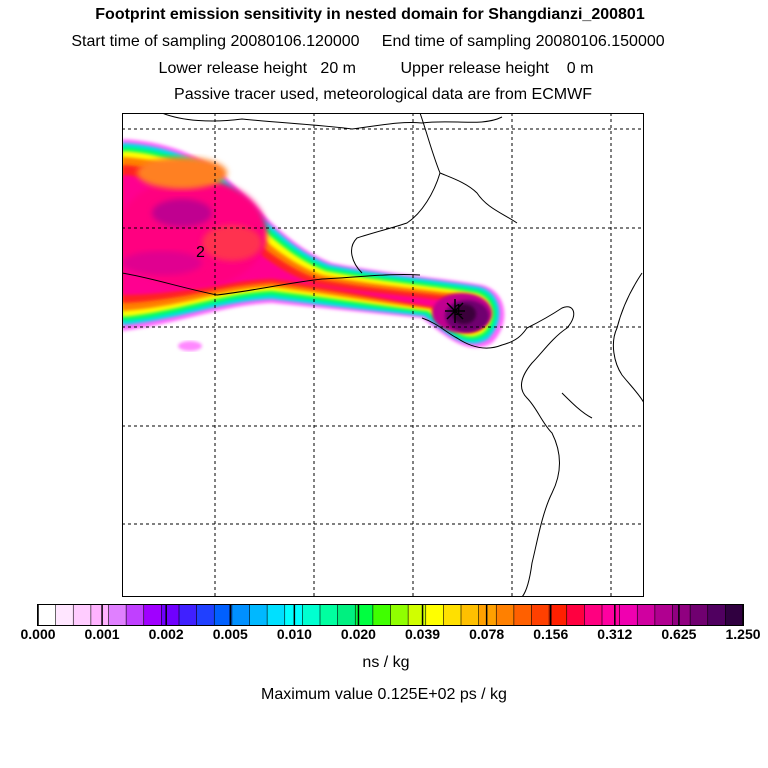  What do you see at coordinates (166, 634) in the screenshot?
I see `colorbar-label: 0.002` at bounding box center [166, 634].